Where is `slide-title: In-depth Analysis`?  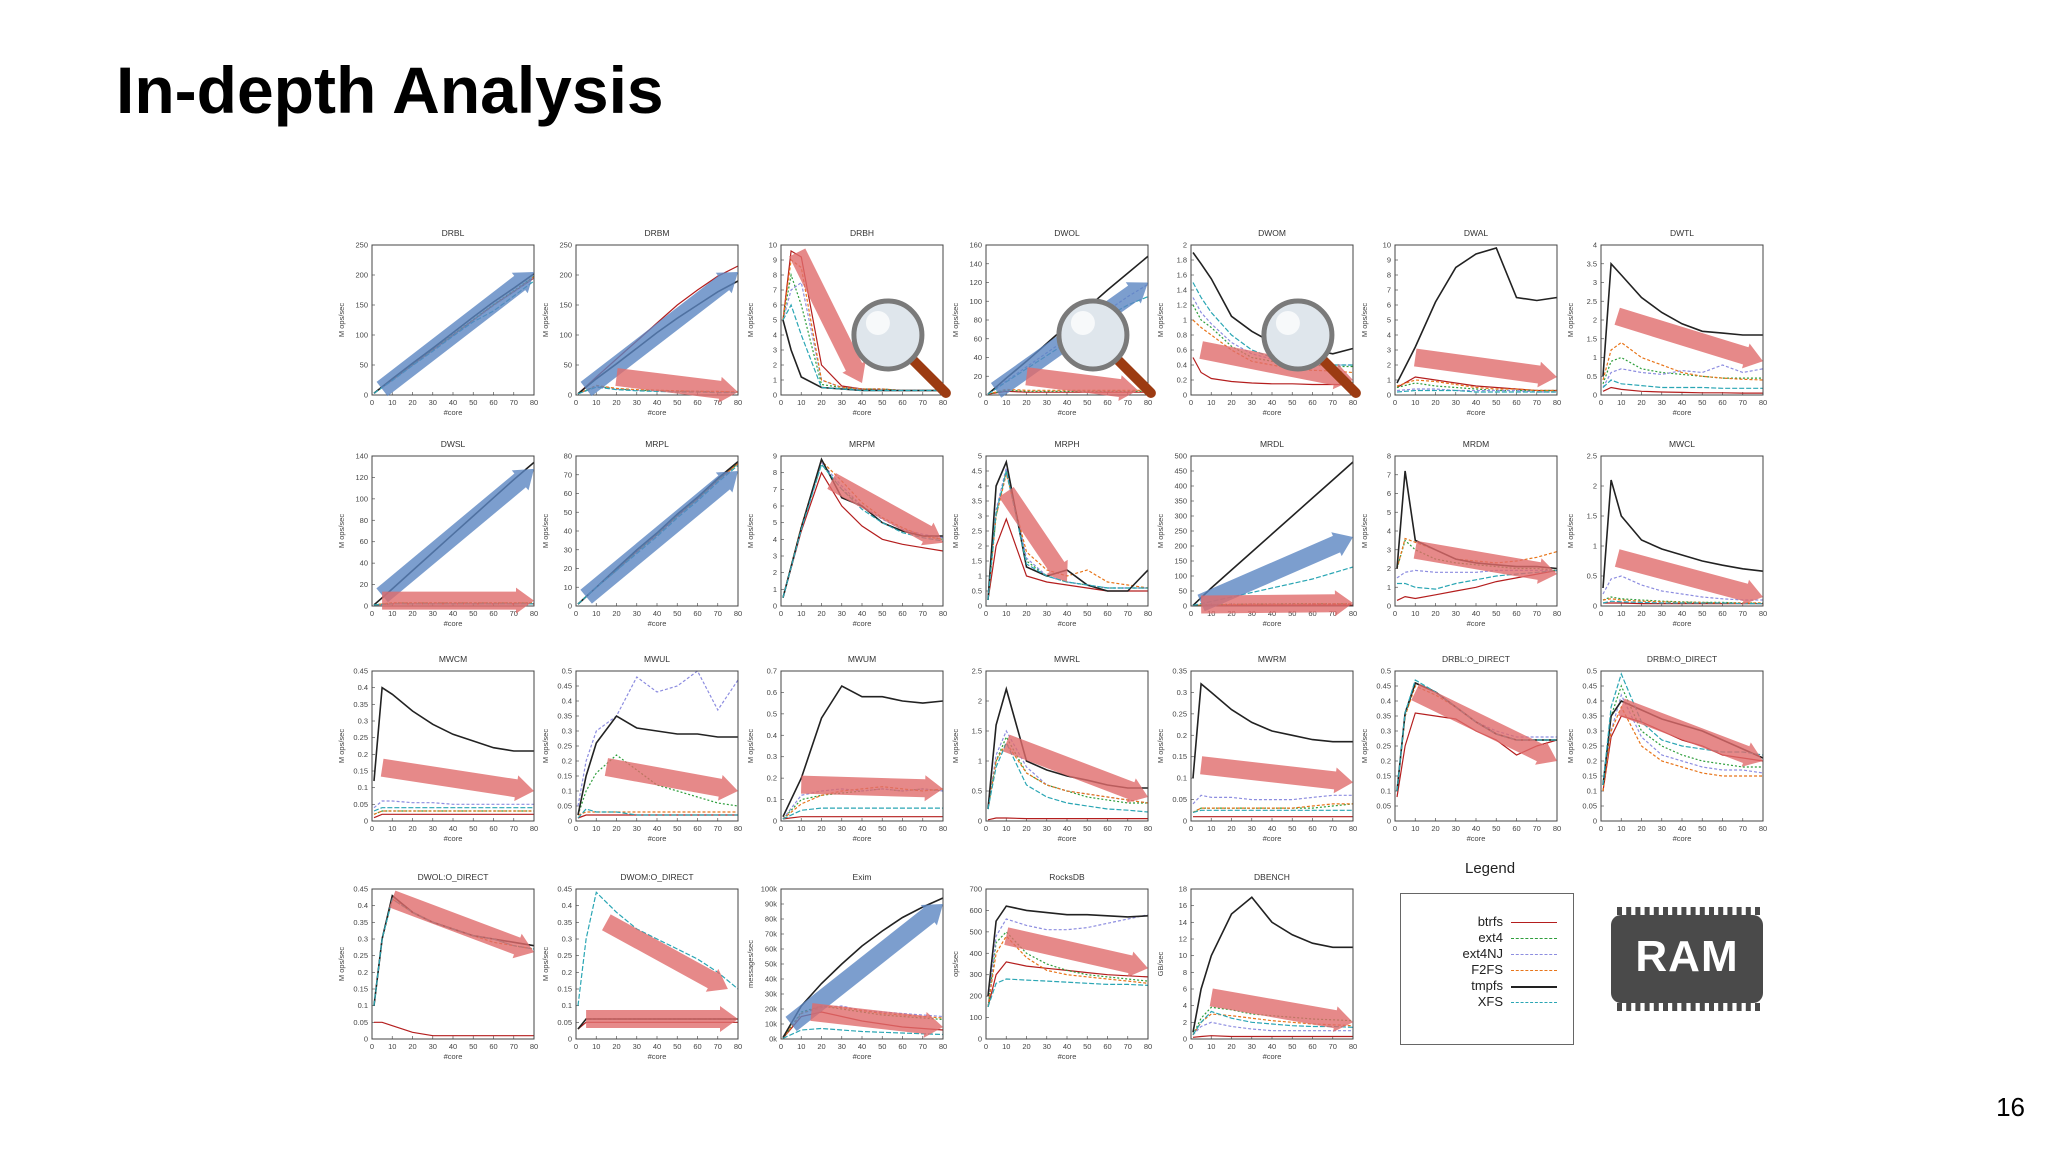
slide-title: In-depth Analysis is located at coordinates (390, 90).